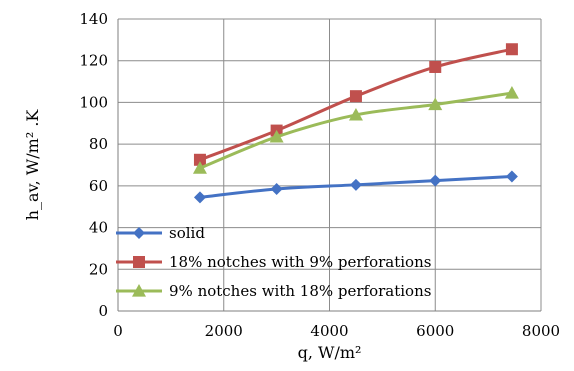 Image resolution: width=574 pixels, height=371 pixels. What do you see at coordinates (224, 331) in the screenshot?
I see `x-tick-label: 2000` at bounding box center [224, 331].